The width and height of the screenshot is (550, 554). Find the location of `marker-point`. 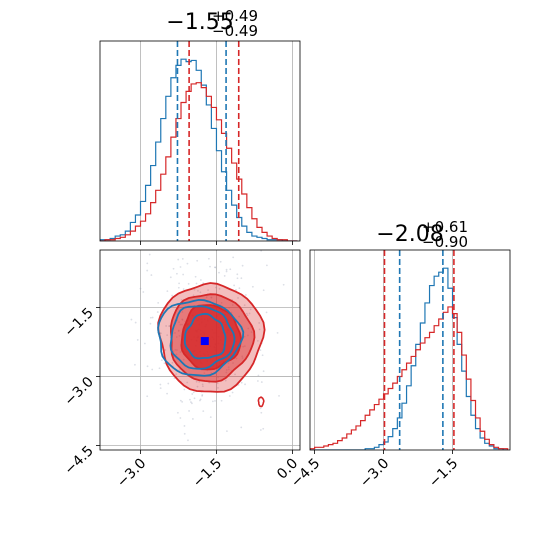

marker-point is located at coordinates (204, 341).